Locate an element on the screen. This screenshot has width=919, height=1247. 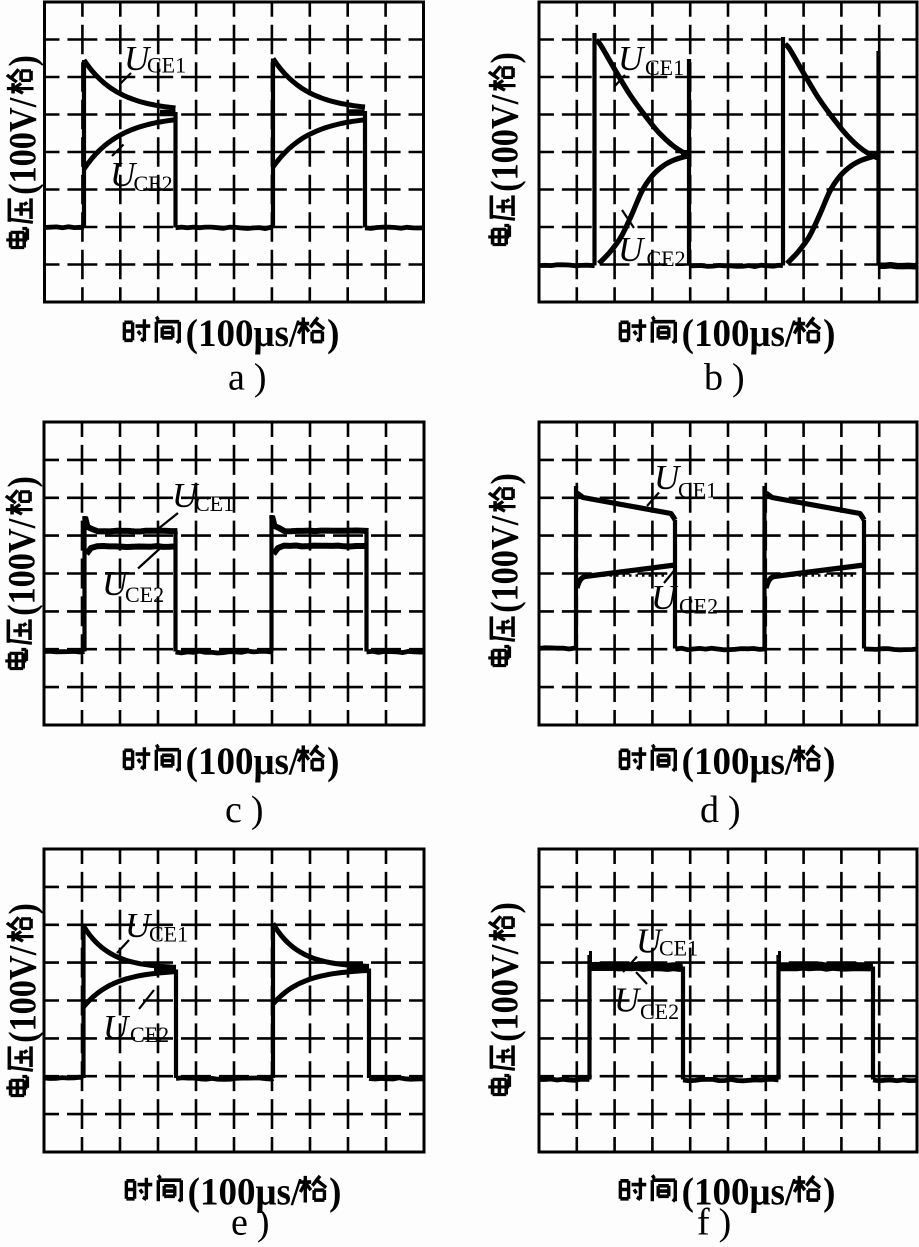
svg-text: a) is located at coordinates (252, 378).